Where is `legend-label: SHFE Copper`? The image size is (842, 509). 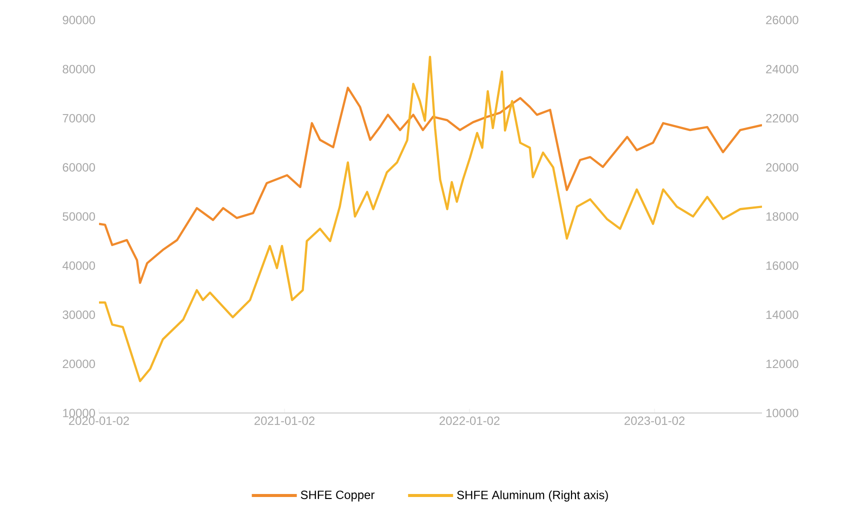 legend-label: SHFE Copper is located at coordinates (337, 496).